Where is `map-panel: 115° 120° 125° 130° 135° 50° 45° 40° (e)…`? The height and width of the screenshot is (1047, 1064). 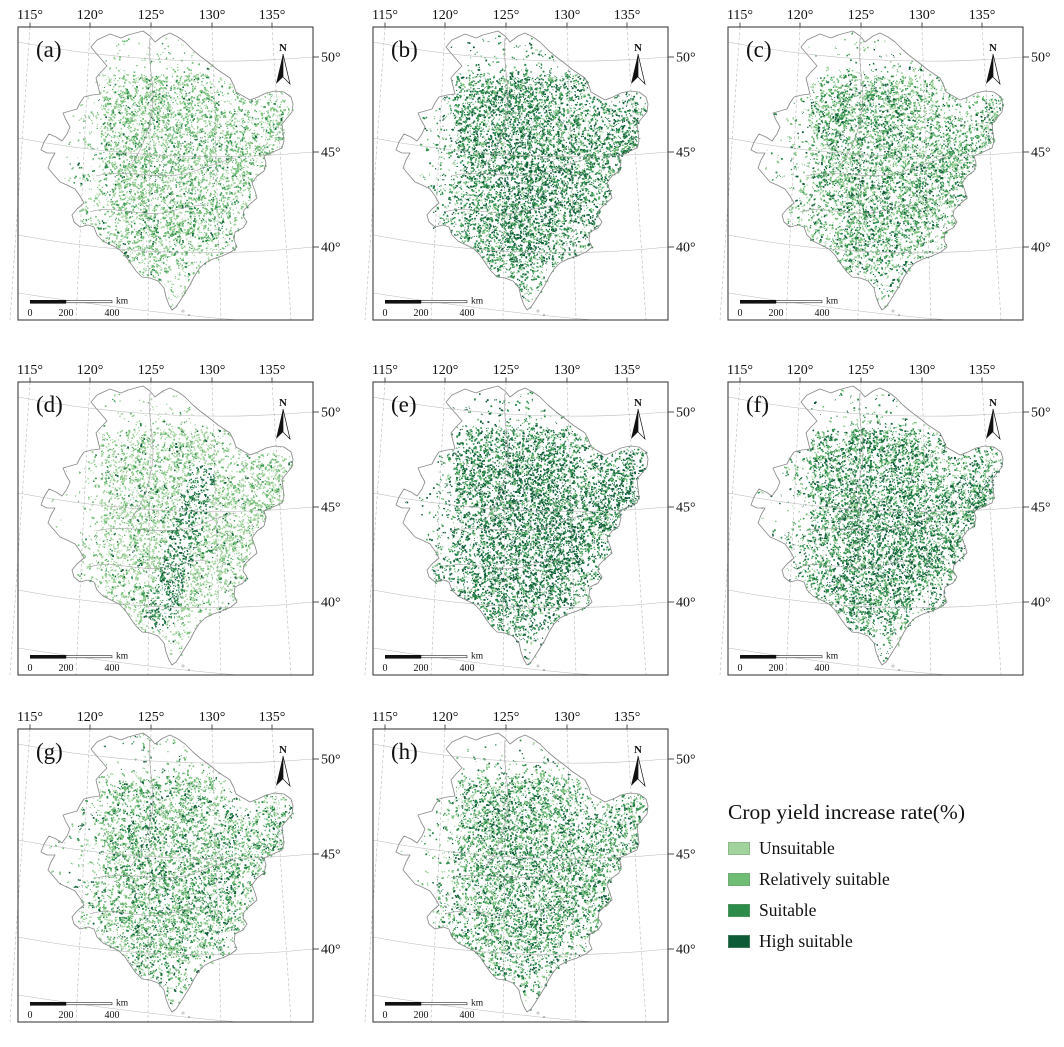
map-panel: 115° 120° 125° 130° 135° 50° 45° 40° (e)… is located at coordinates (532, 527).